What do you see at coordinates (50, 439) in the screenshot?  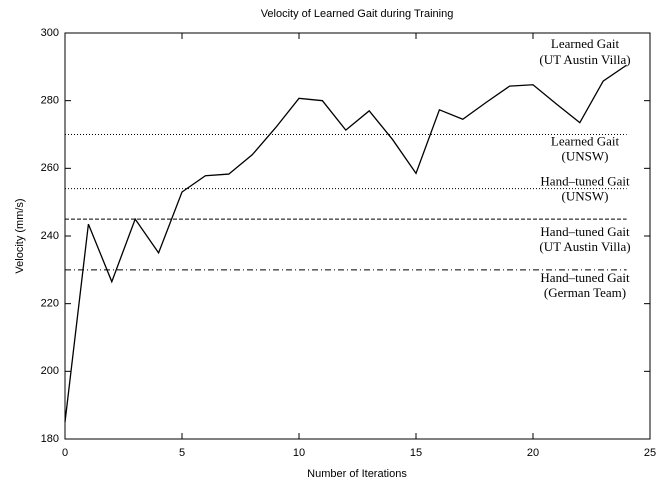 I see `y-tick-label: 180` at bounding box center [50, 439].